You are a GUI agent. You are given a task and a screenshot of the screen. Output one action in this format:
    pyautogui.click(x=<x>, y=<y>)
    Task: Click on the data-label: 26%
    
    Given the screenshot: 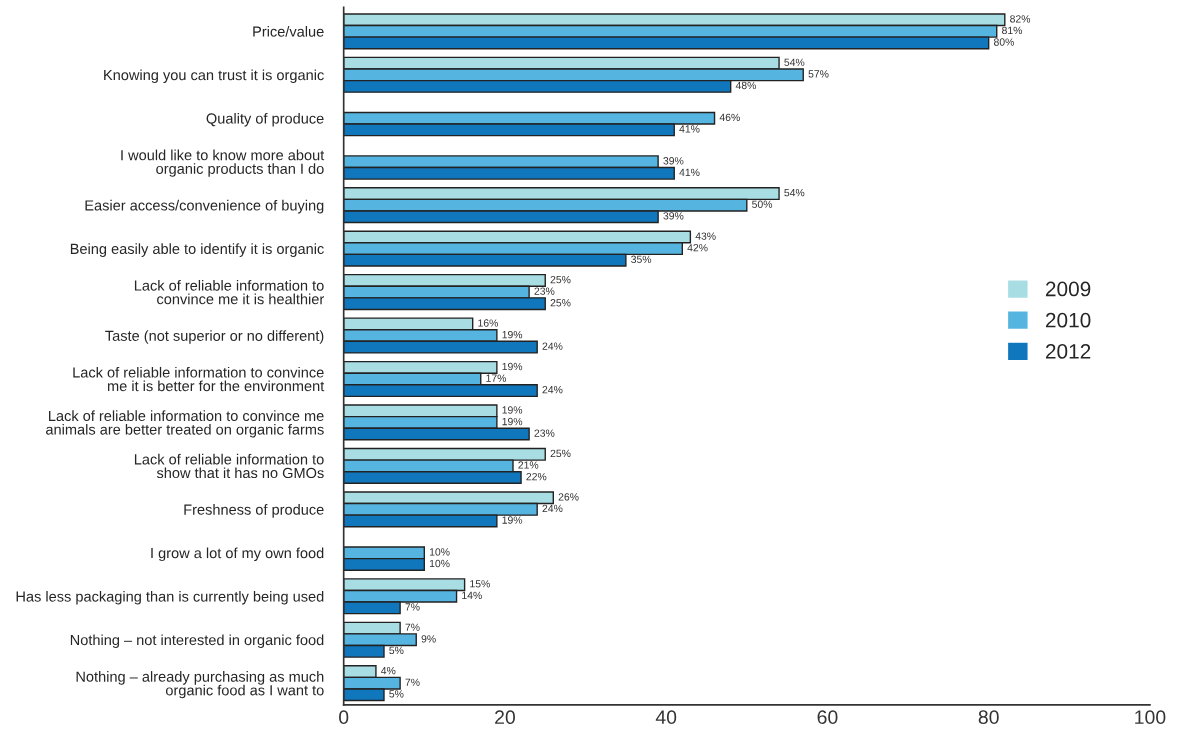 What is the action you would take?
    pyautogui.click(x=568, y=497)
    